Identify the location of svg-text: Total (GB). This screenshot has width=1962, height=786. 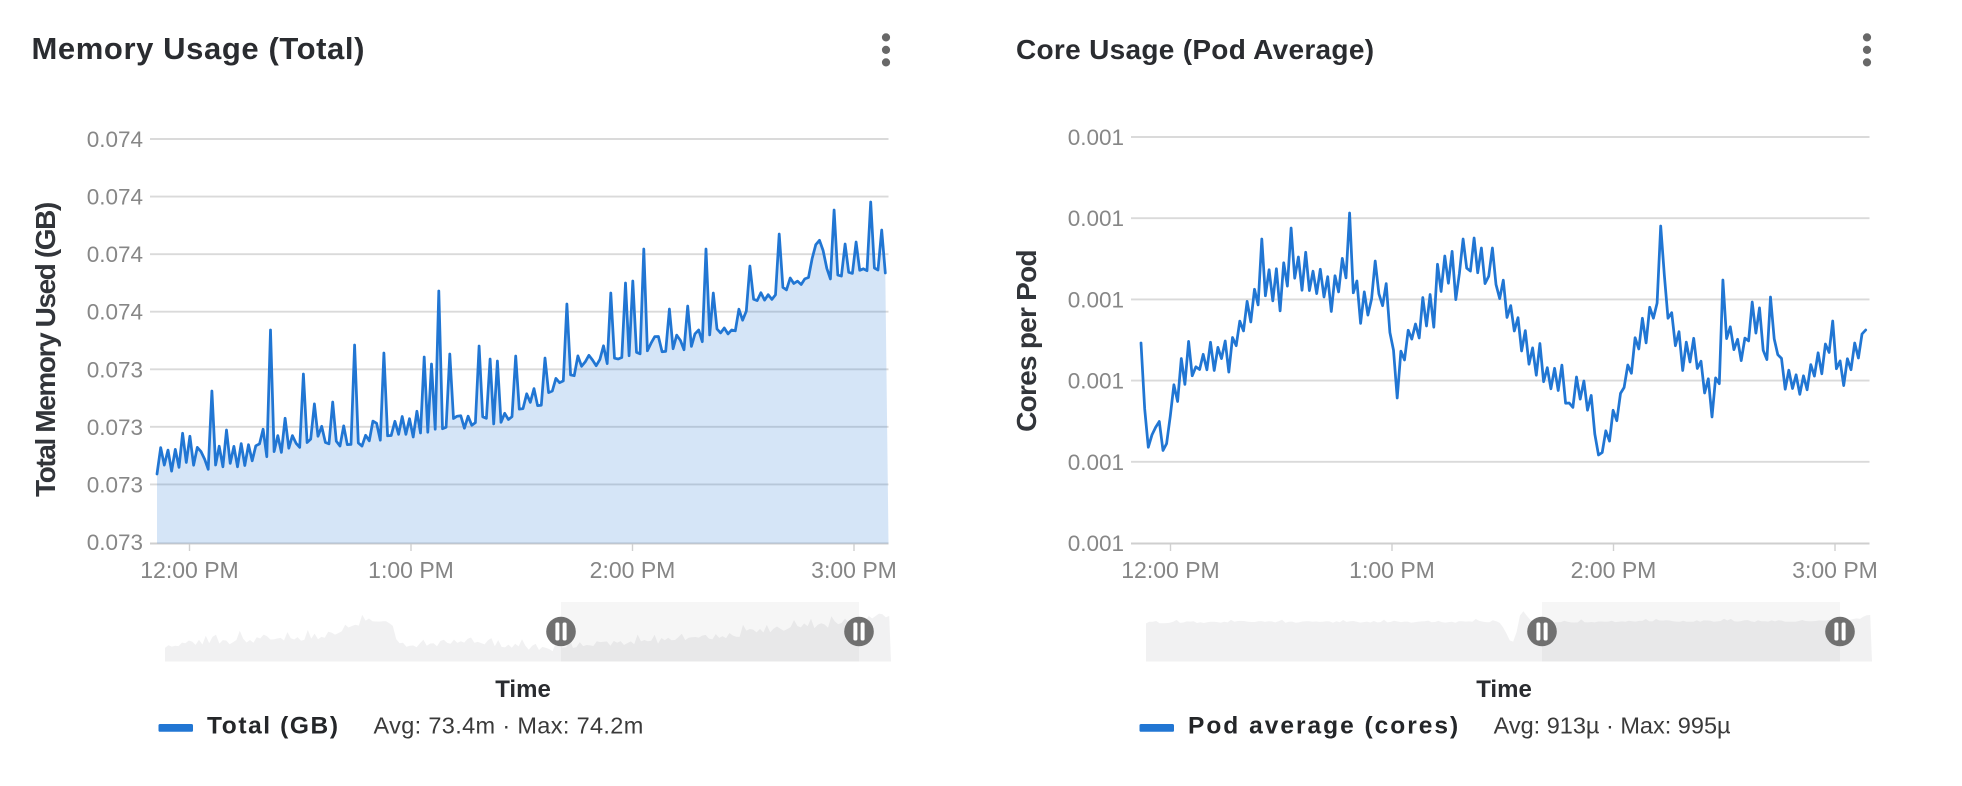
(273, 726).